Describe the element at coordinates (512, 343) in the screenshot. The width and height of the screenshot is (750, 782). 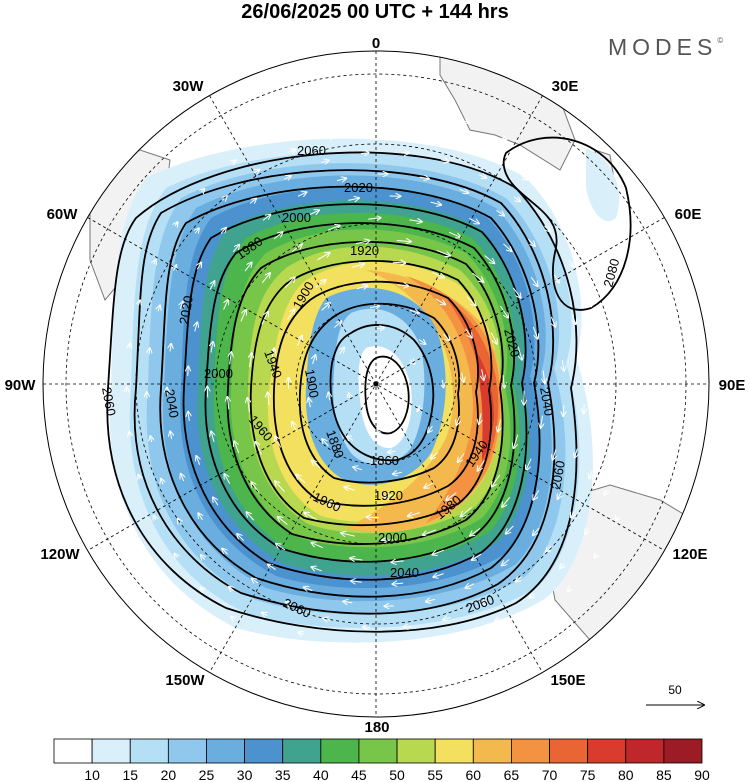
I see `contour-label: 2020` at that location.